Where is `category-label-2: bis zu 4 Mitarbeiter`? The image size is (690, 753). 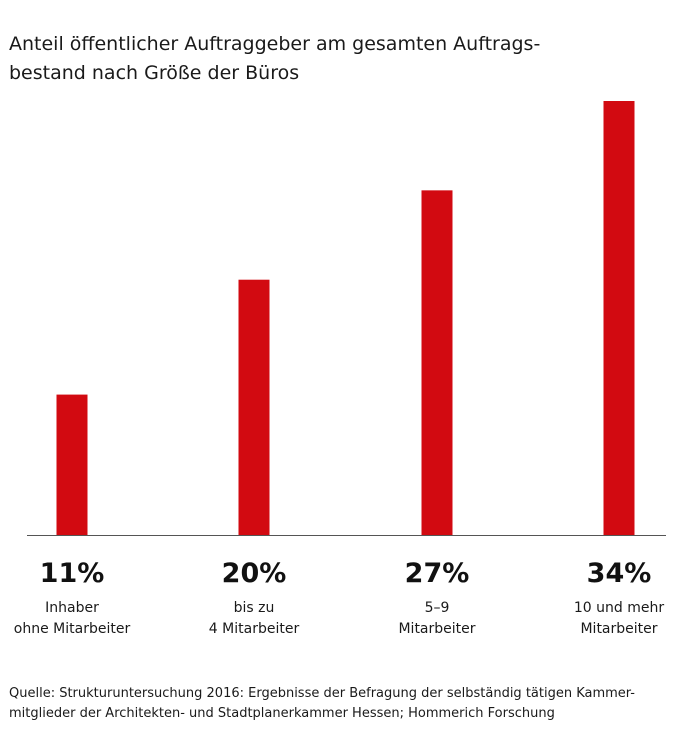 category-label-2: bis zu 4 Mitarbeiter is located at coordinates (254, 619).